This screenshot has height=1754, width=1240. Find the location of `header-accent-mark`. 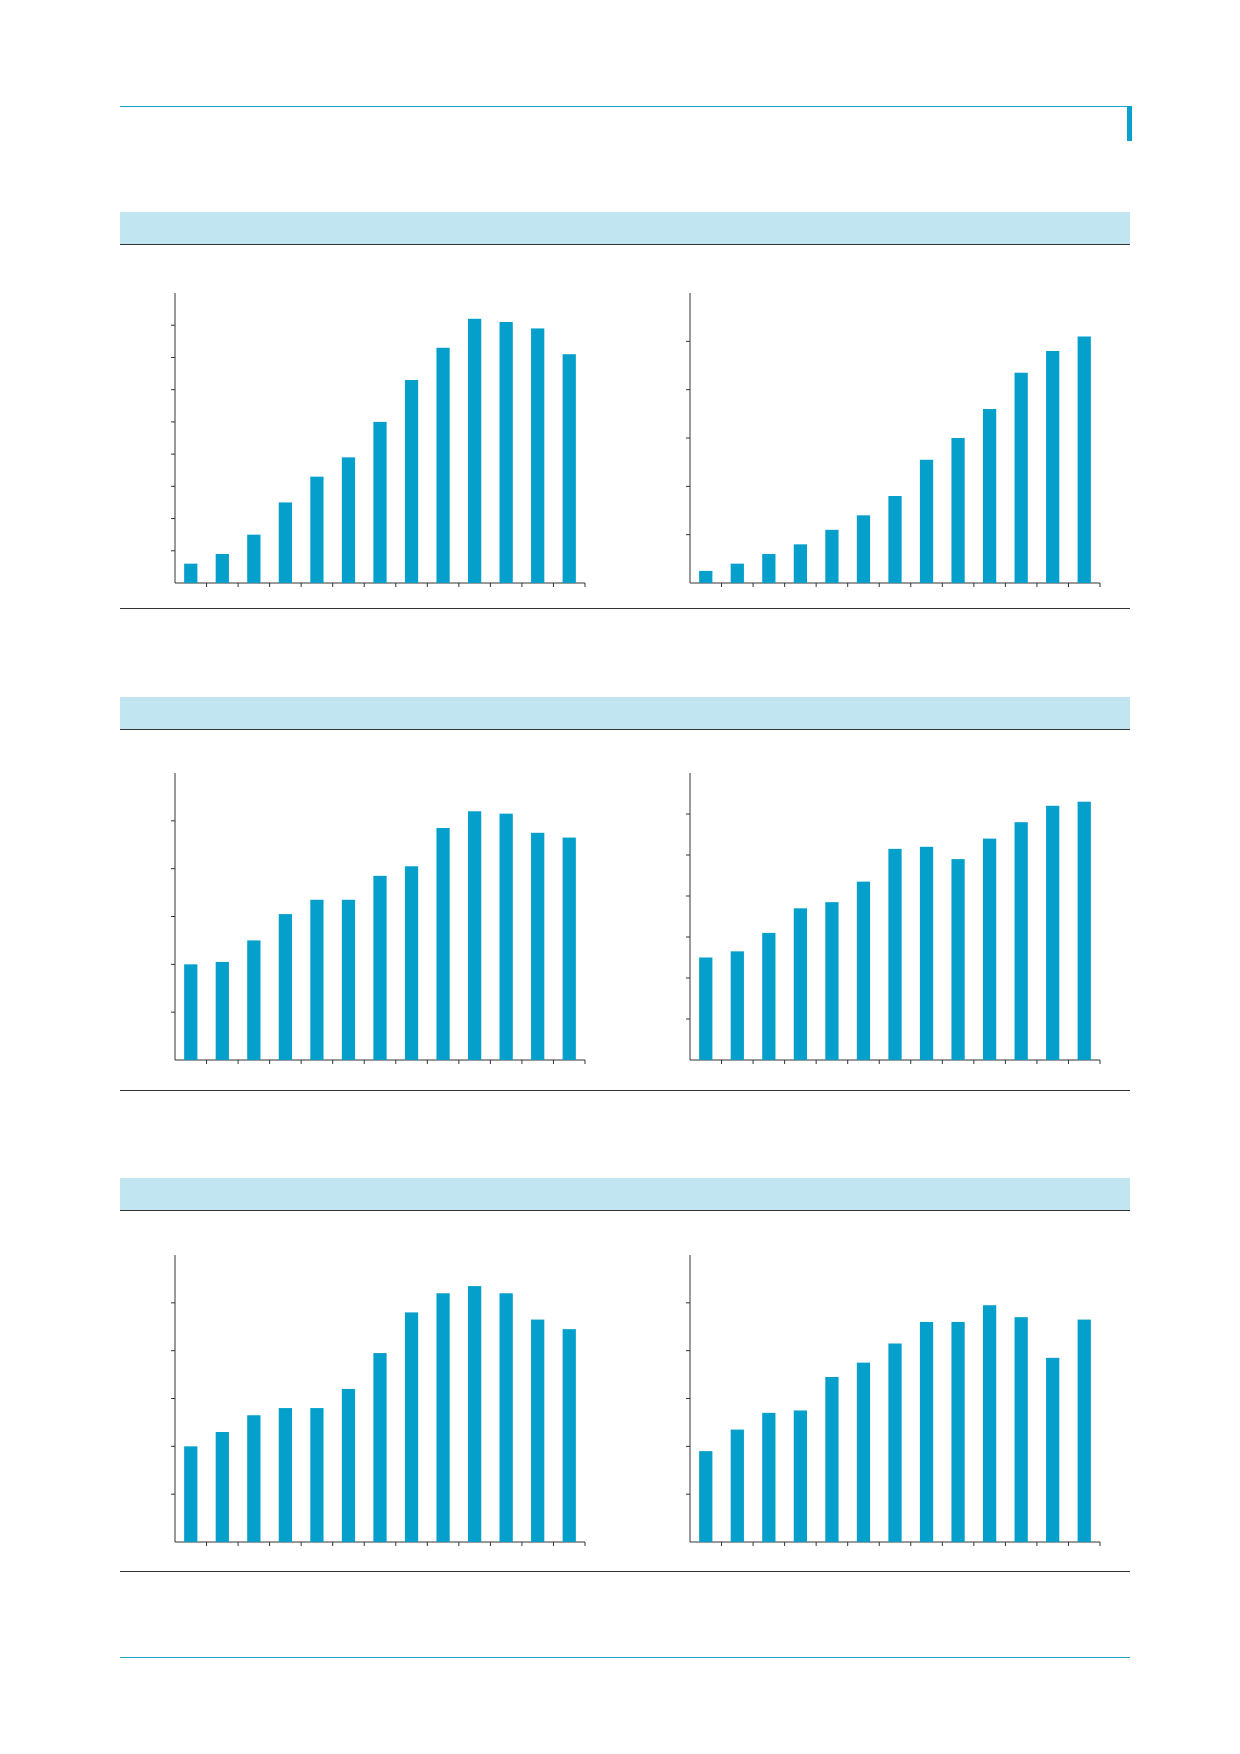

header-accent-mark is located at coordinates (1129, 123).